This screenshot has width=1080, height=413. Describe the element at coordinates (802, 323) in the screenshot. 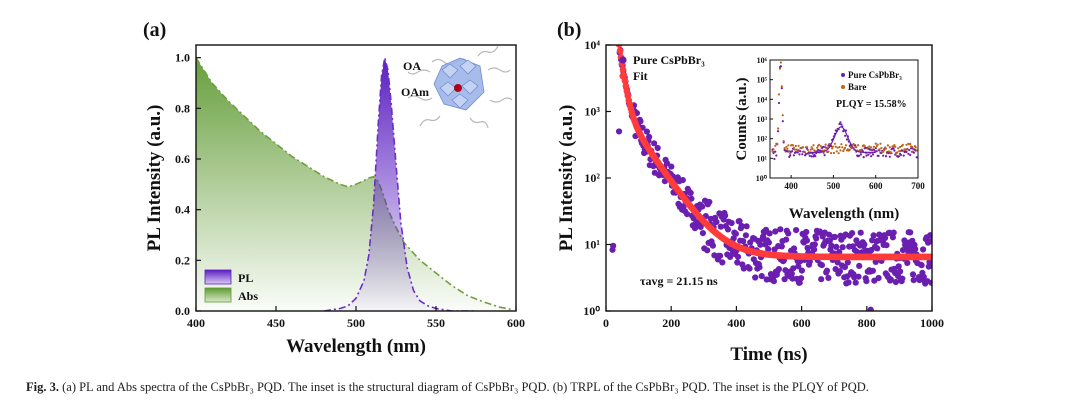

I see `x-tick-label: 600` at that location.